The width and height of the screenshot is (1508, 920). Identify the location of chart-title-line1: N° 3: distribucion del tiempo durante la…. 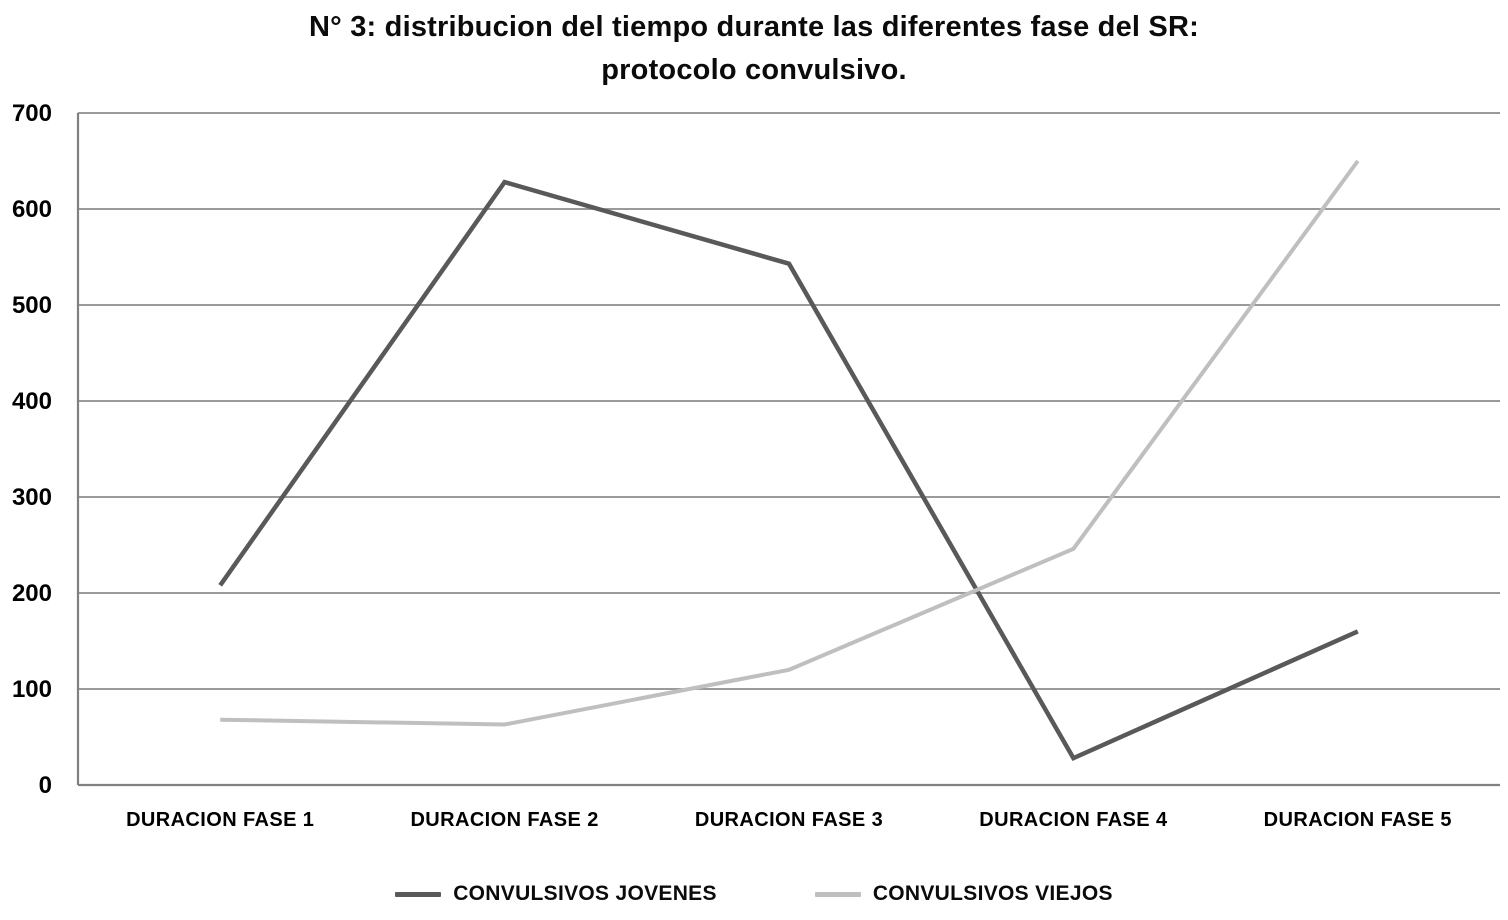
(754, 27).